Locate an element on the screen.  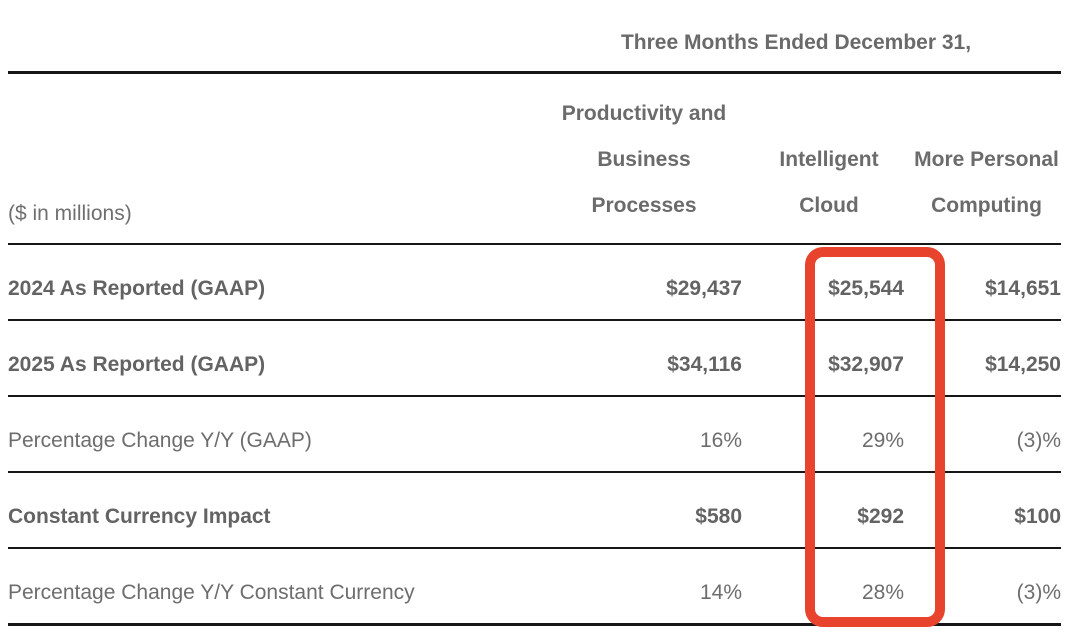
value-cell: 14% is located at coordinates (720, 592).